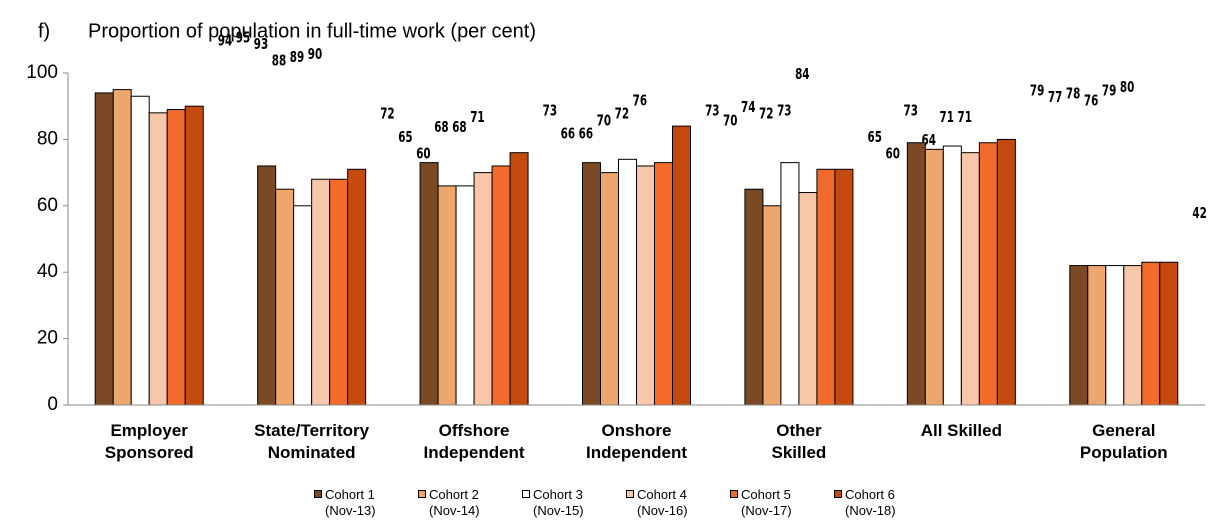 This screenshot has height=524, width=1208. Describe the element at coordinates (799, 441) in the screenshot. I see `x-tick-label: Other Skilled` at that location.